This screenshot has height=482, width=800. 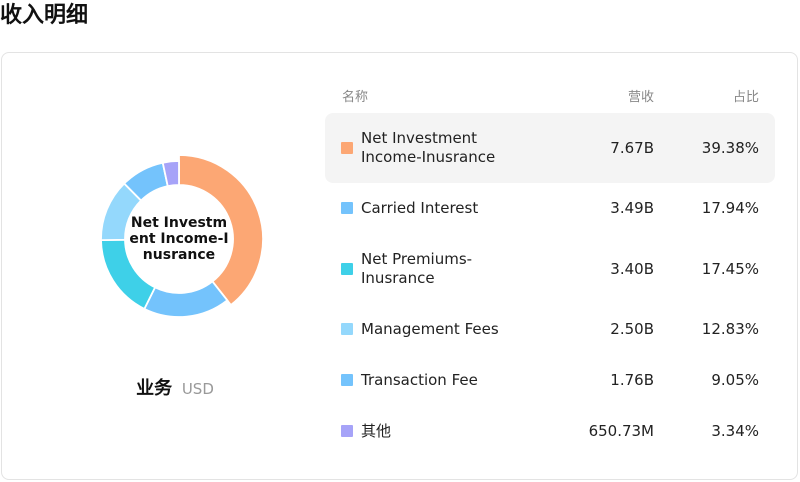 I want to click on row-share: 9.05%, so click(x=735, y=380).